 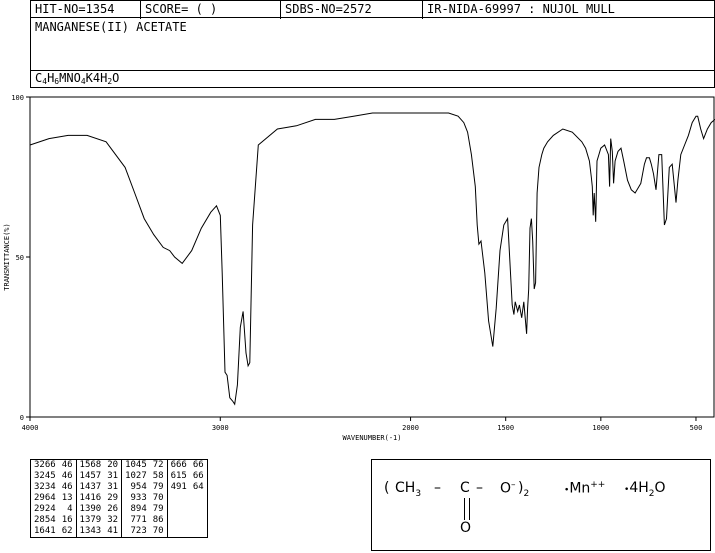 What do you see at coordinates (135, 520) in the screenshot?
I see `peak-wavenumber: 771` at bounding box center [135, 520].